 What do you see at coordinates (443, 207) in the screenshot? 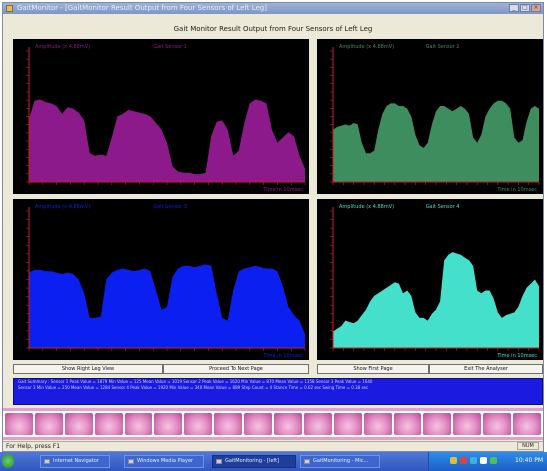
I see `sensor-label: Gait Sensor 4` at bounding box center [443, 207].